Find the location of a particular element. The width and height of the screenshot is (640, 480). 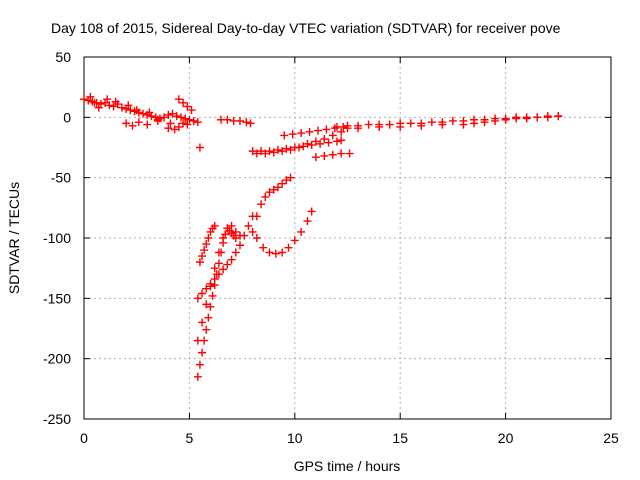

x-tick-label: 15 is located at coordinates (400, 438).